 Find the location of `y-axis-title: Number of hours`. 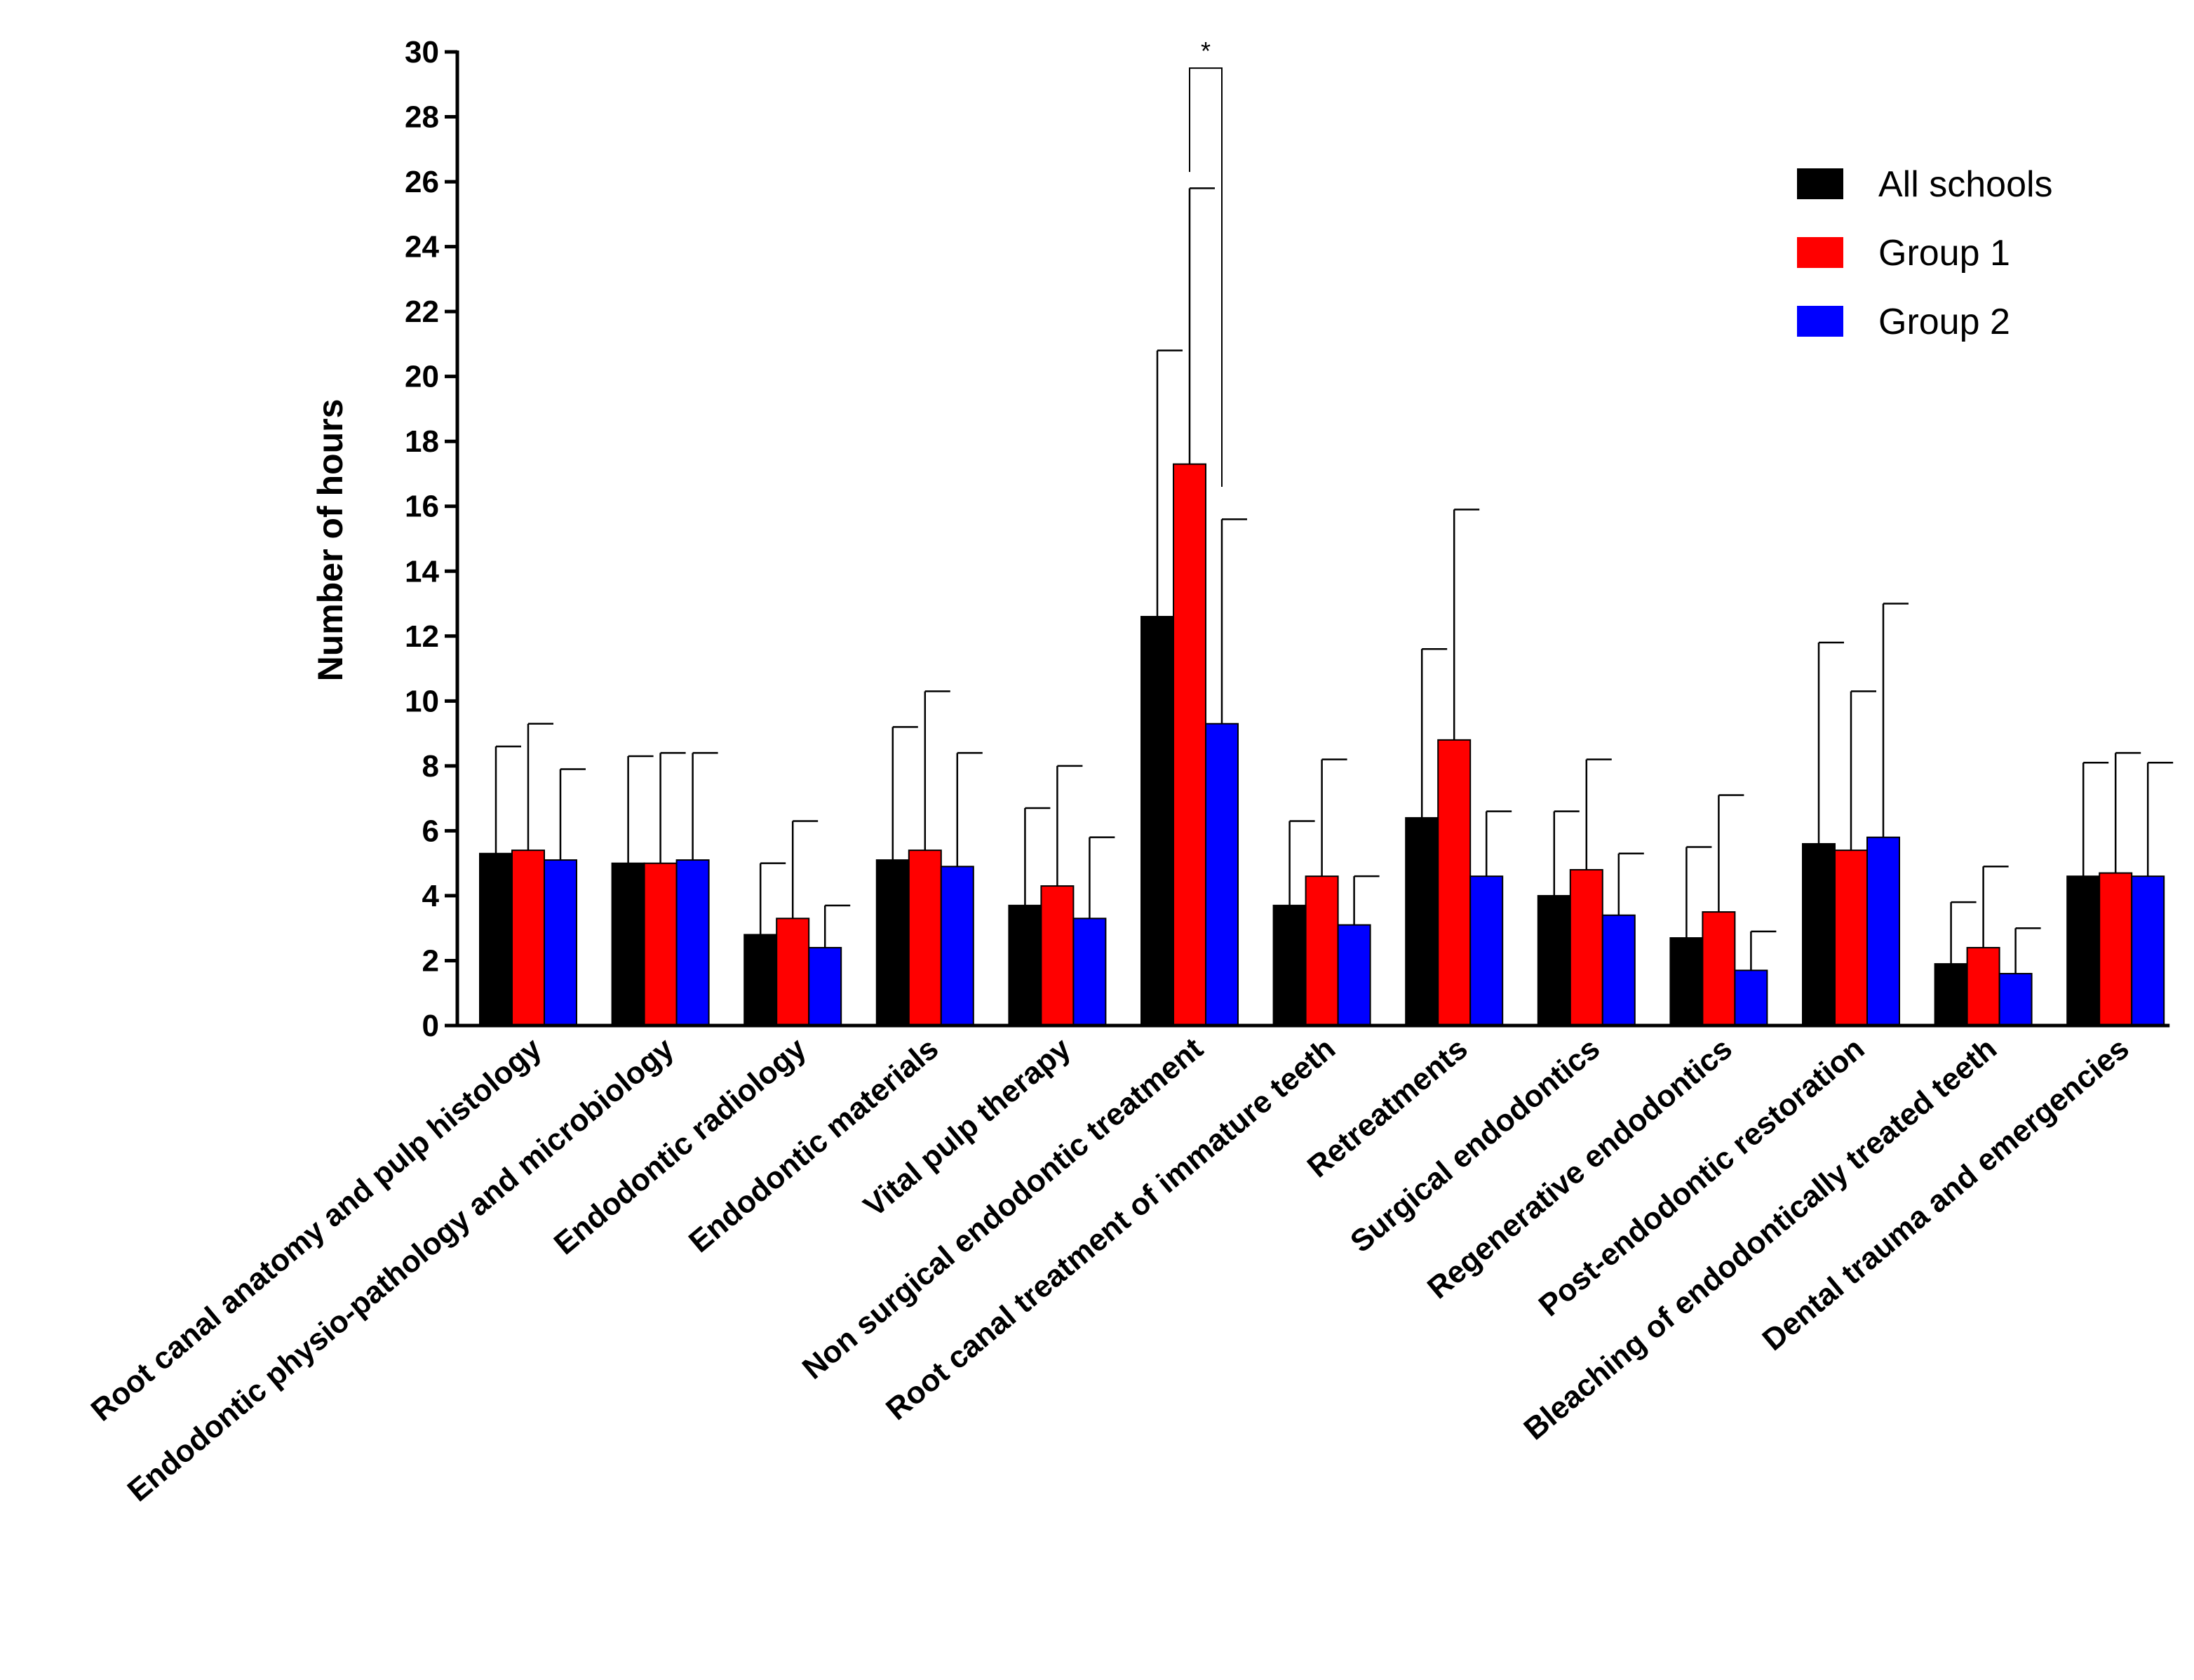

y-axis-title: Number of hours is located at coordinates (330, 541).